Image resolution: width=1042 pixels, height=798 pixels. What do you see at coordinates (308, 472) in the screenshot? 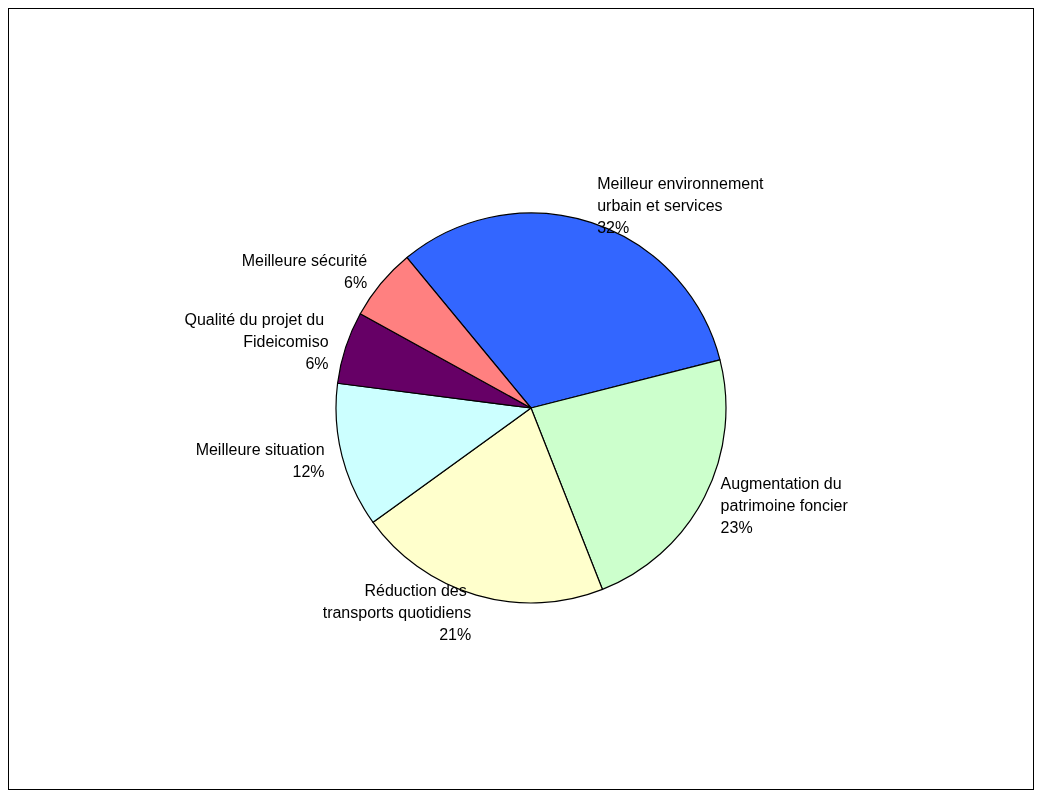
I see `data-label: 12%` at bounding box center [308, 472].